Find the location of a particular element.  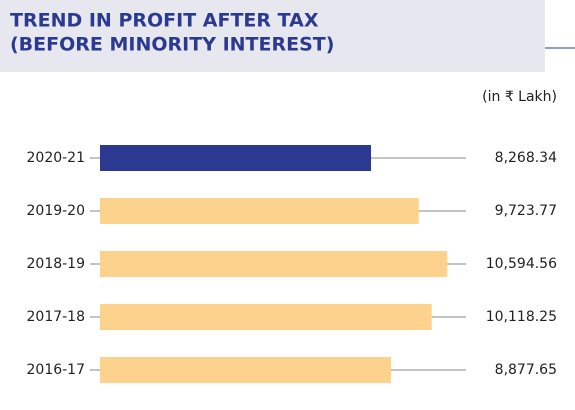

category-label: 2019-20 is located at coordinates (56, 211).